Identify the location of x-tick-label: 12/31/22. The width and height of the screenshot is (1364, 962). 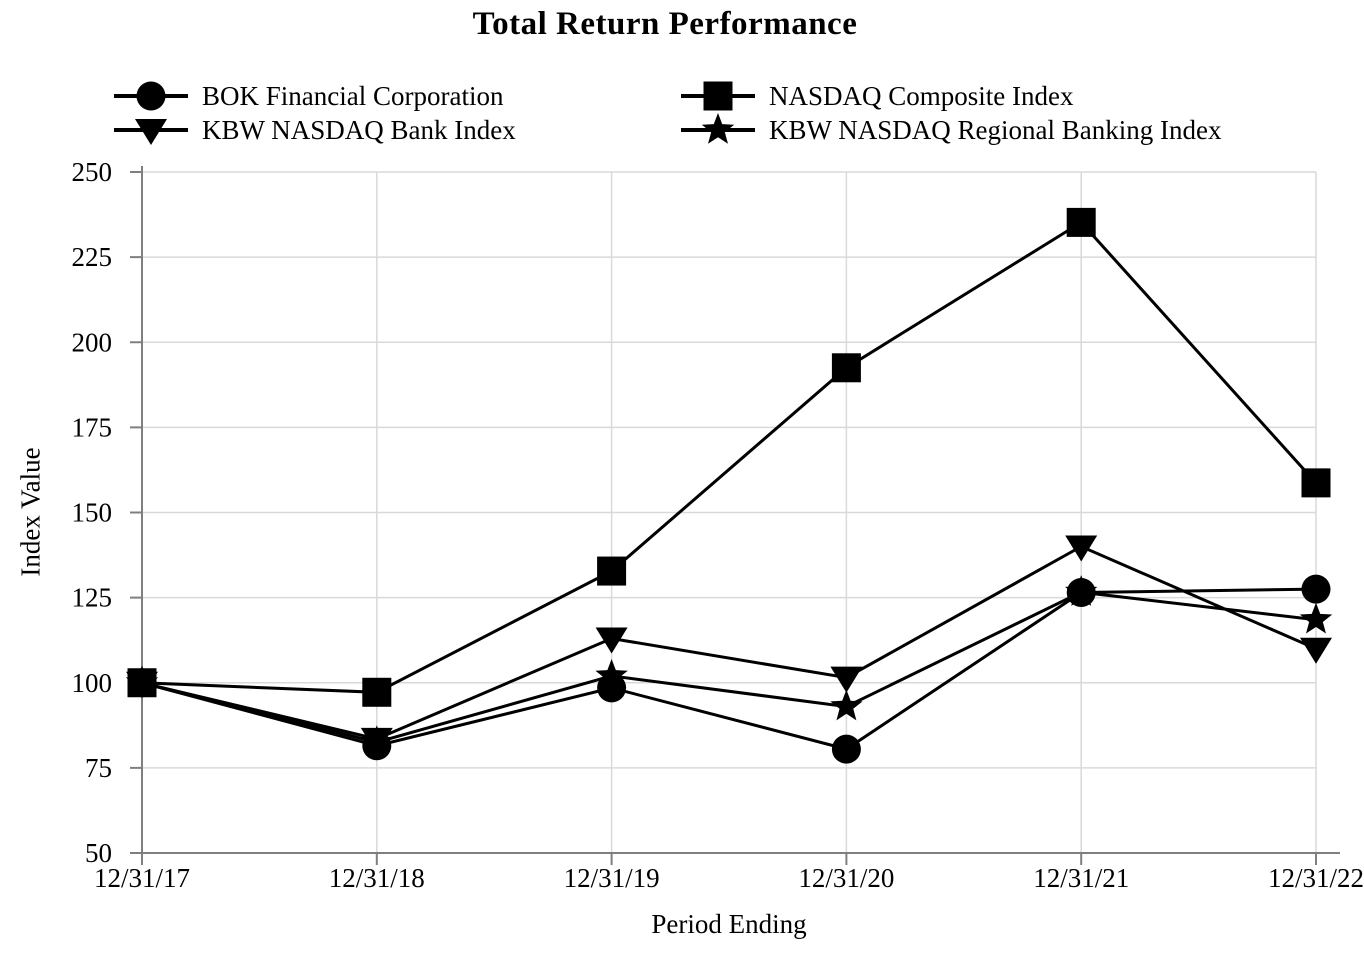
(1316, 878).